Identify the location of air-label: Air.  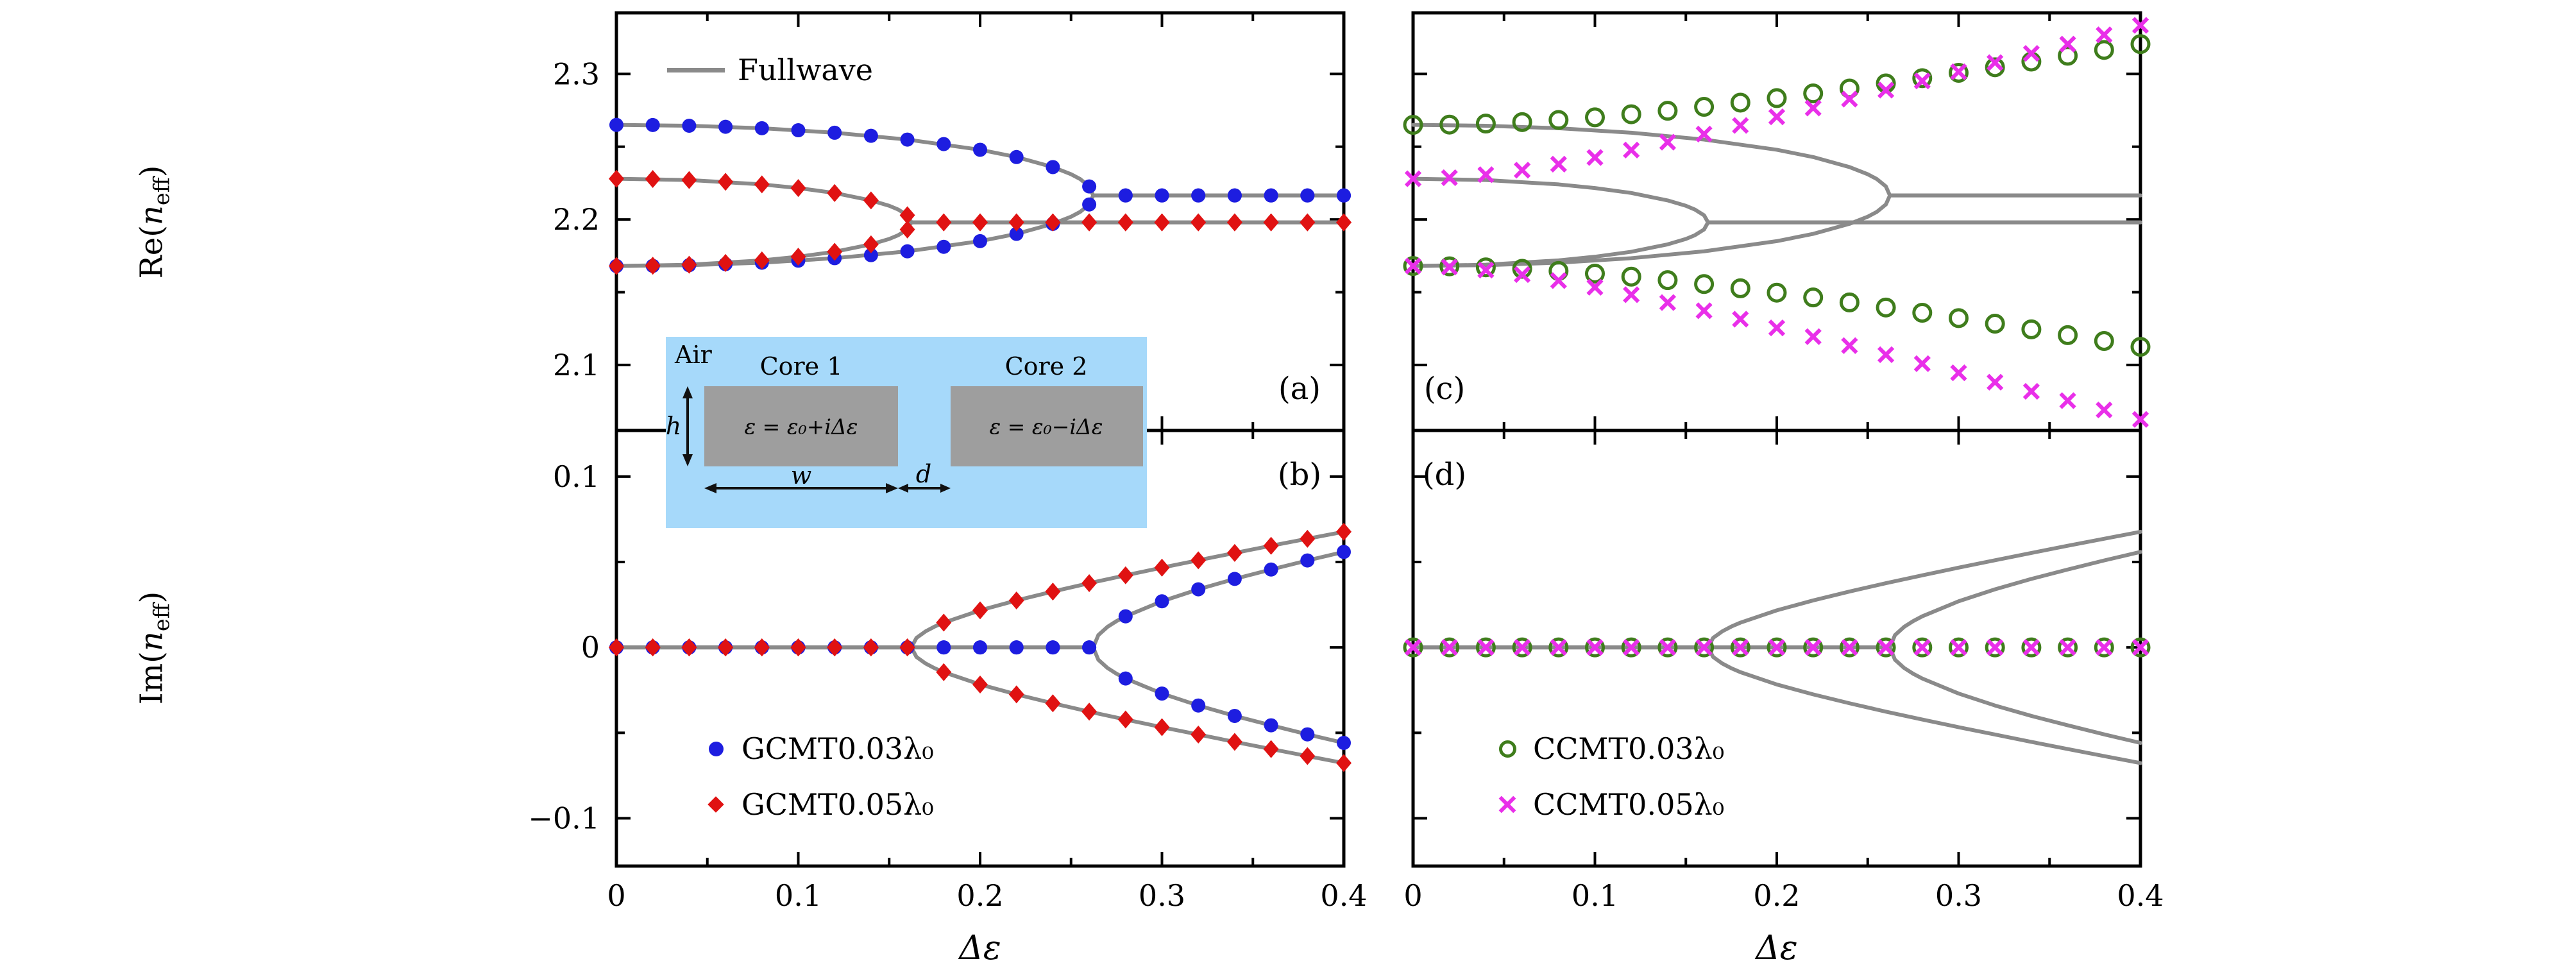
(693, 355).